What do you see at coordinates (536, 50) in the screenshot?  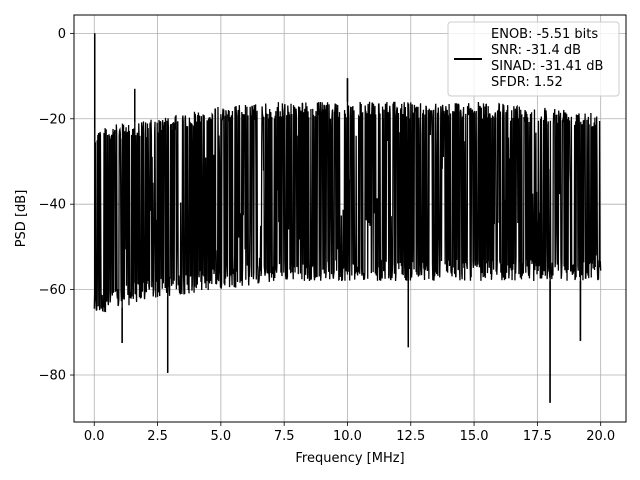 I see `legend-entry-snr: SNR: -31.4 dB` at bounding box center [536, 50].